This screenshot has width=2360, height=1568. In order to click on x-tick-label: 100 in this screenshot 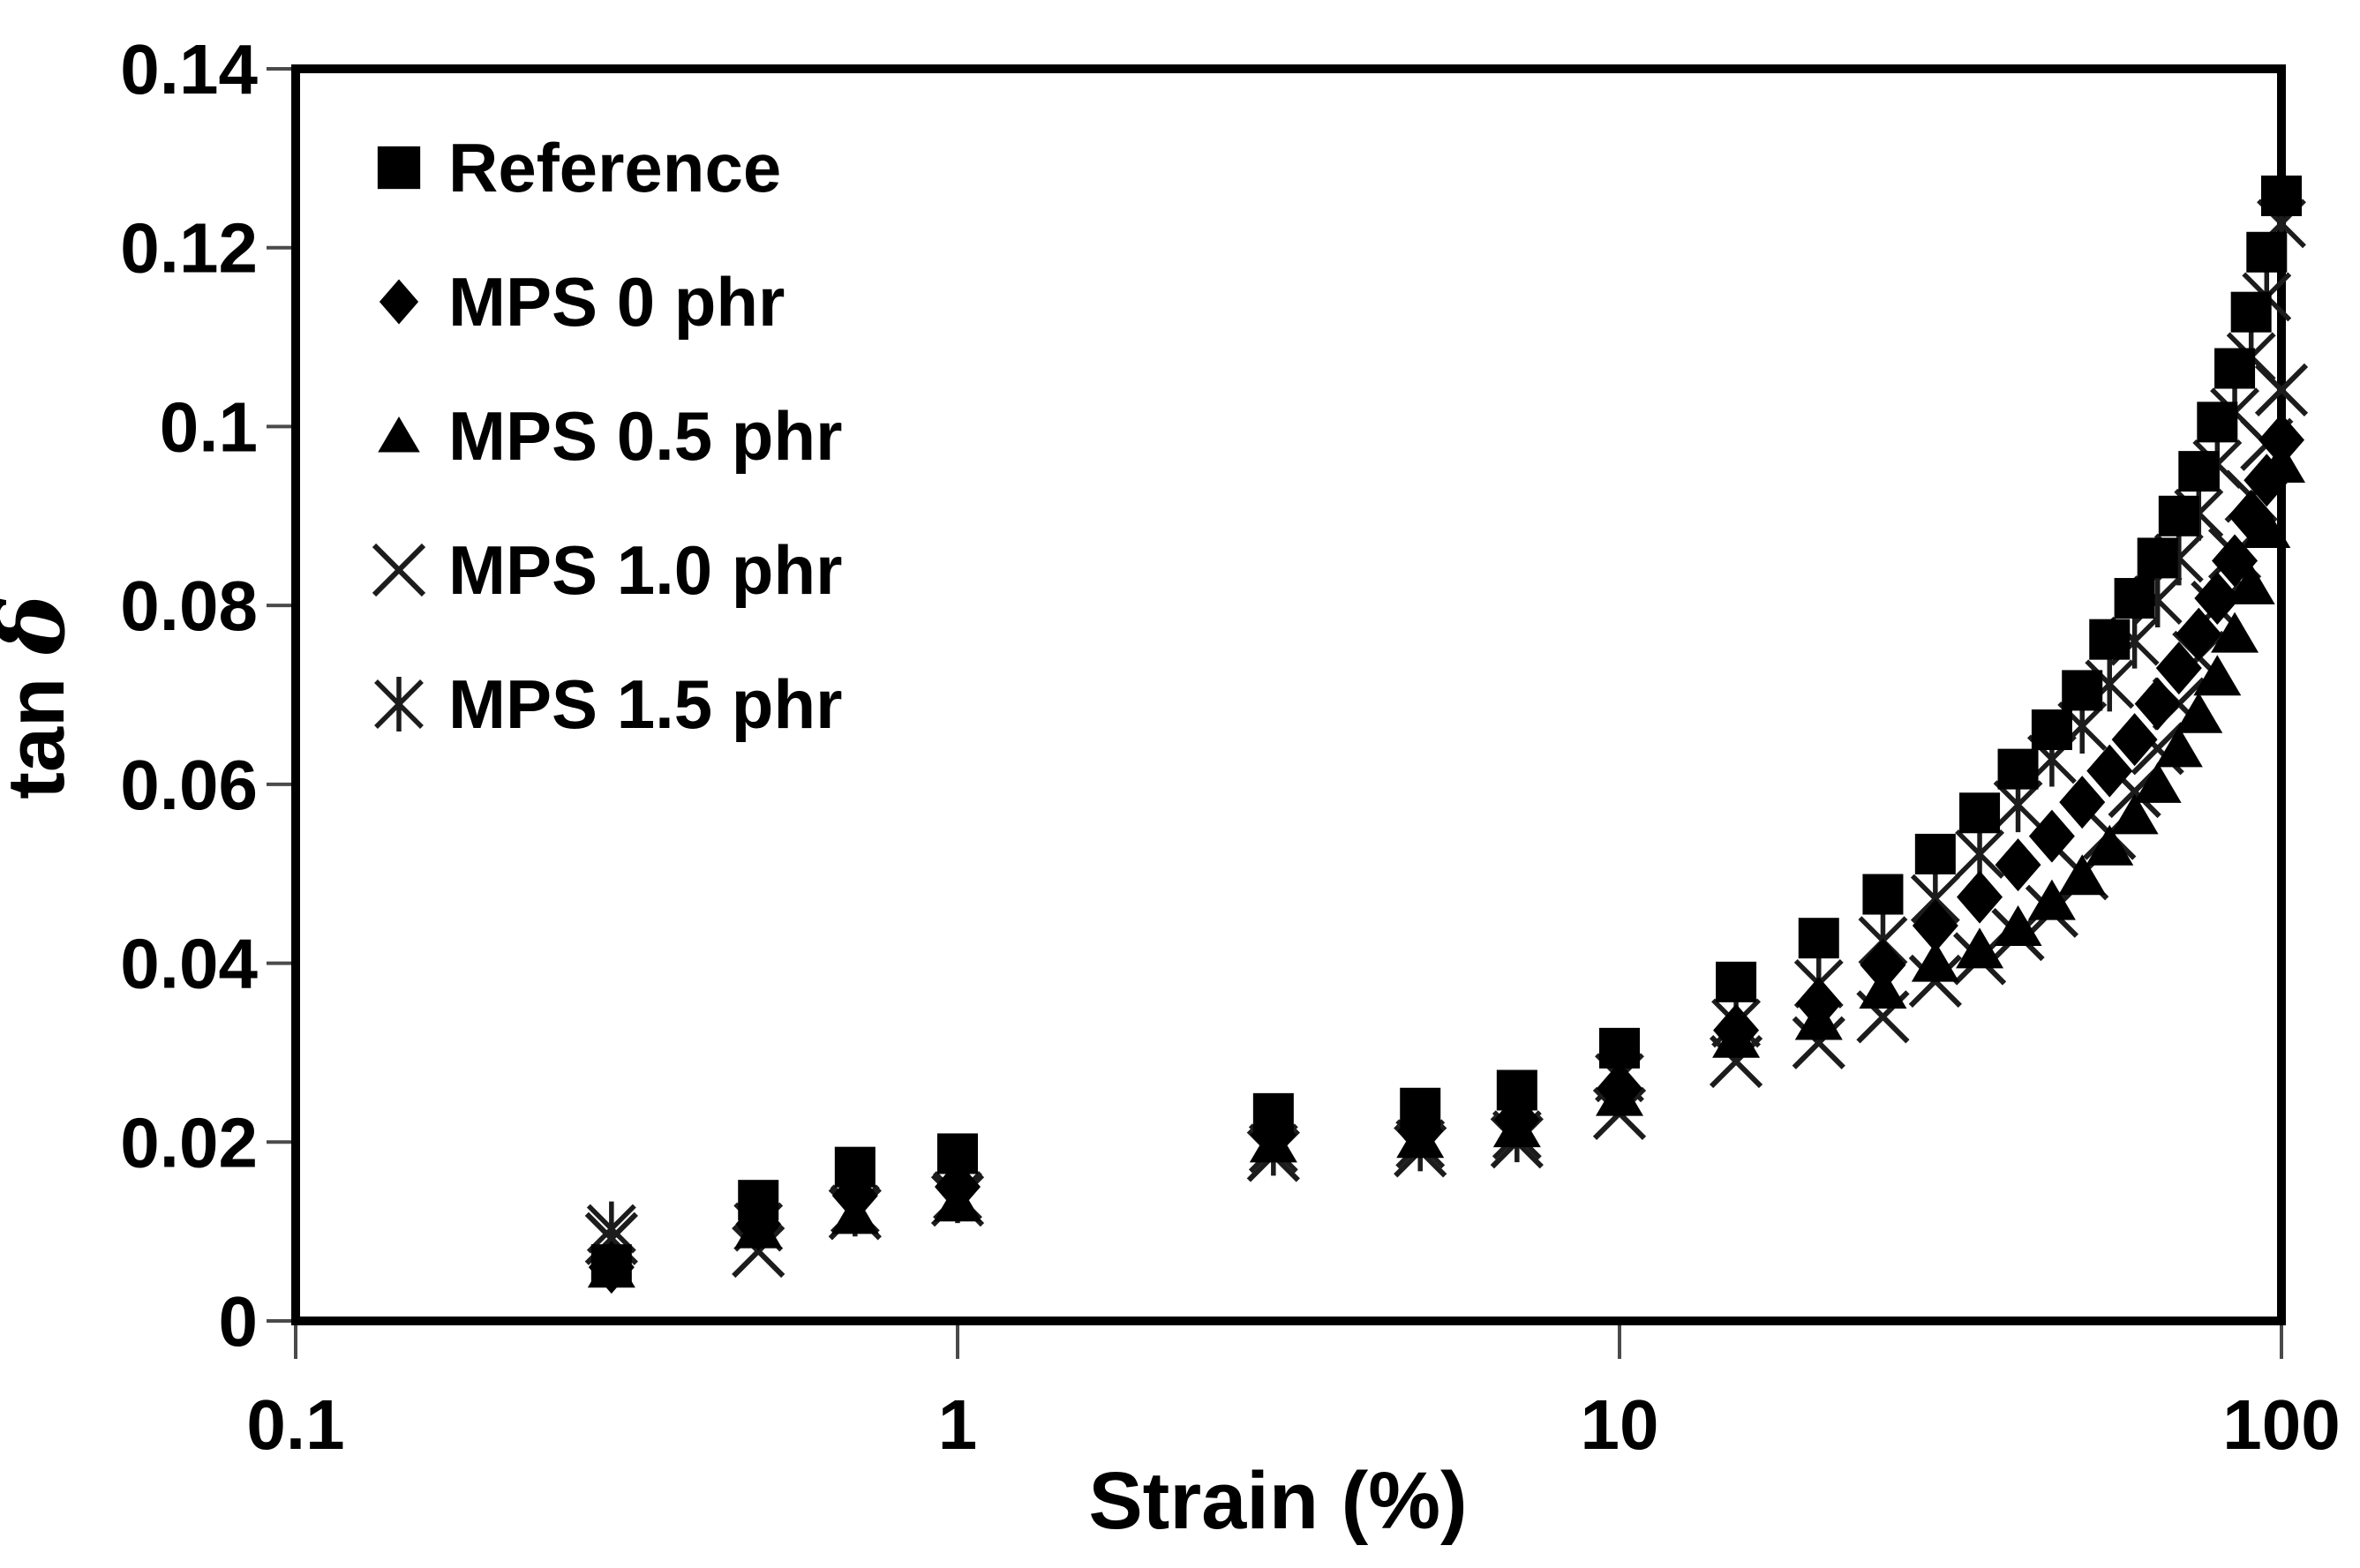, I will do `click(2281, 1424)`.